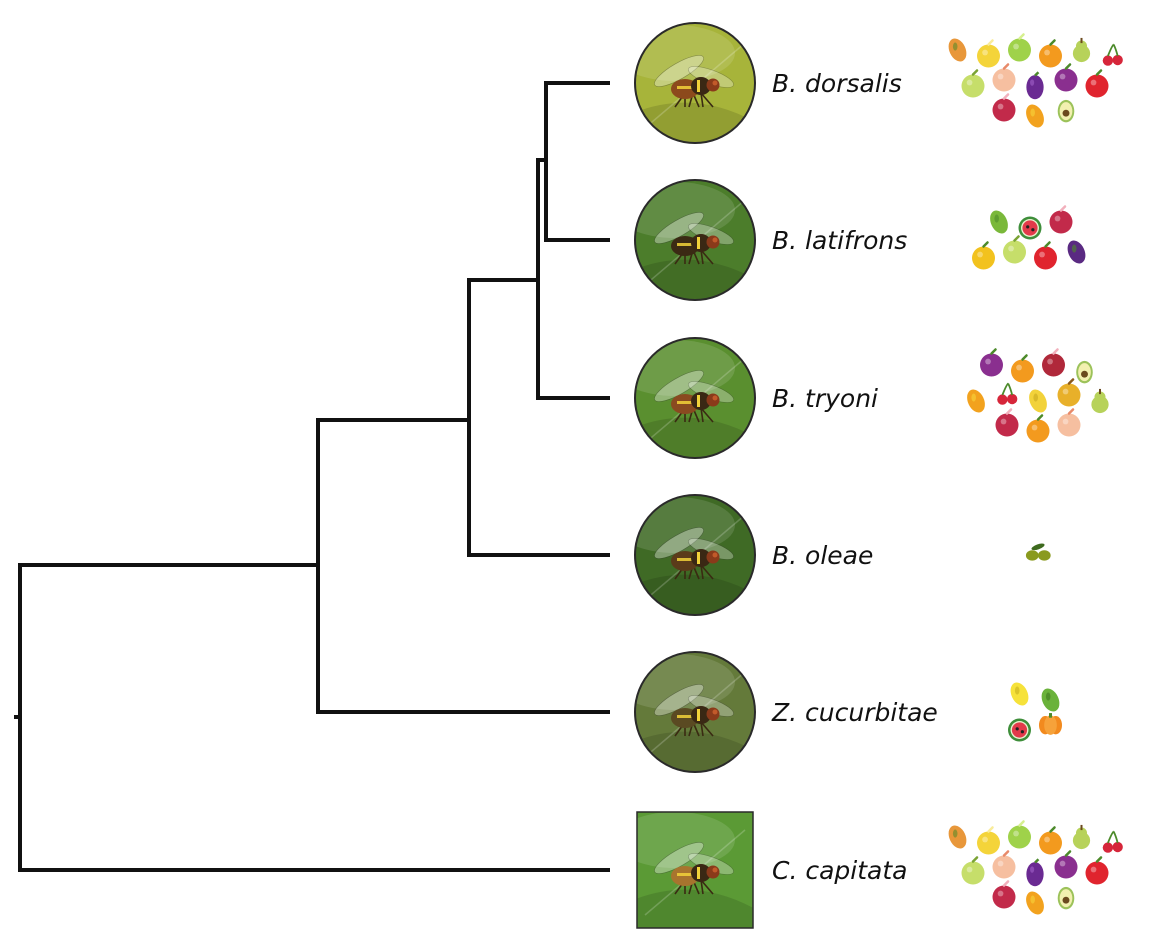  I want to click on cucumber-icon, so click(1050, 700).